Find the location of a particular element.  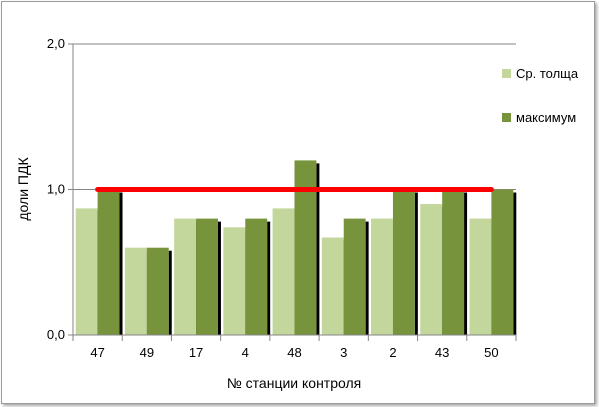

x-tick-label: 47 is located at coordinates (97, 352).